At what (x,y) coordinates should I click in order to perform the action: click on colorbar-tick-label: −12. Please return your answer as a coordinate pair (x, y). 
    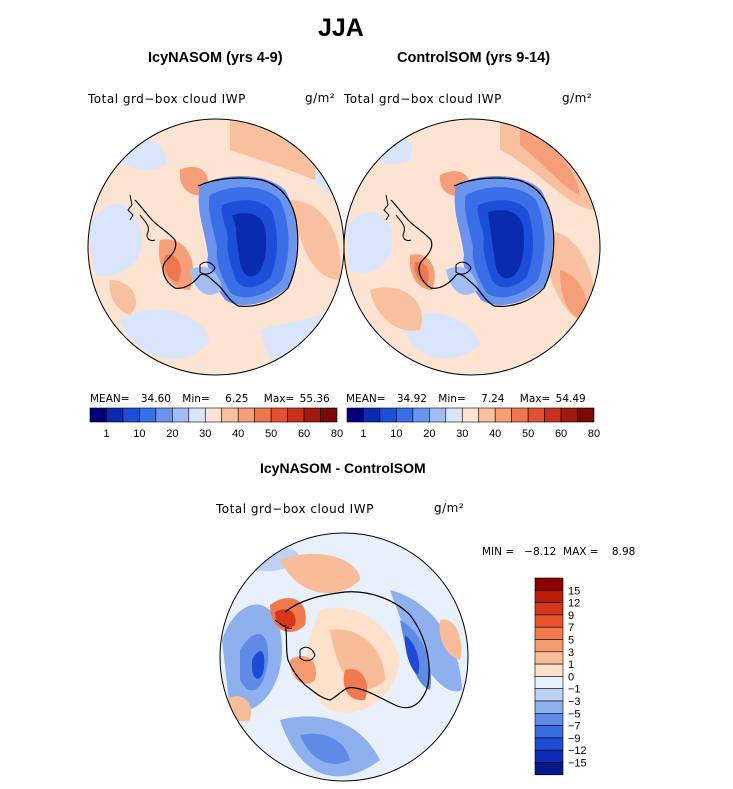
    Looking at the image, I should click on (577, 751).